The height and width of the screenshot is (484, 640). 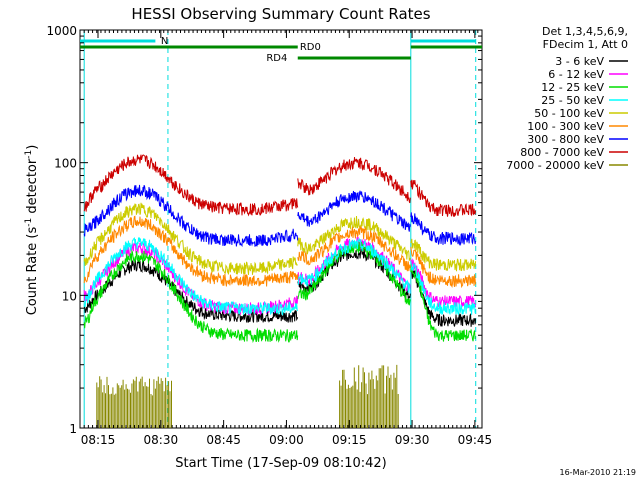 What do you see at coordinates (276, 58) in the screenshot?
I see `annotation-rd4: RD4` at bounding box center [276, 58].